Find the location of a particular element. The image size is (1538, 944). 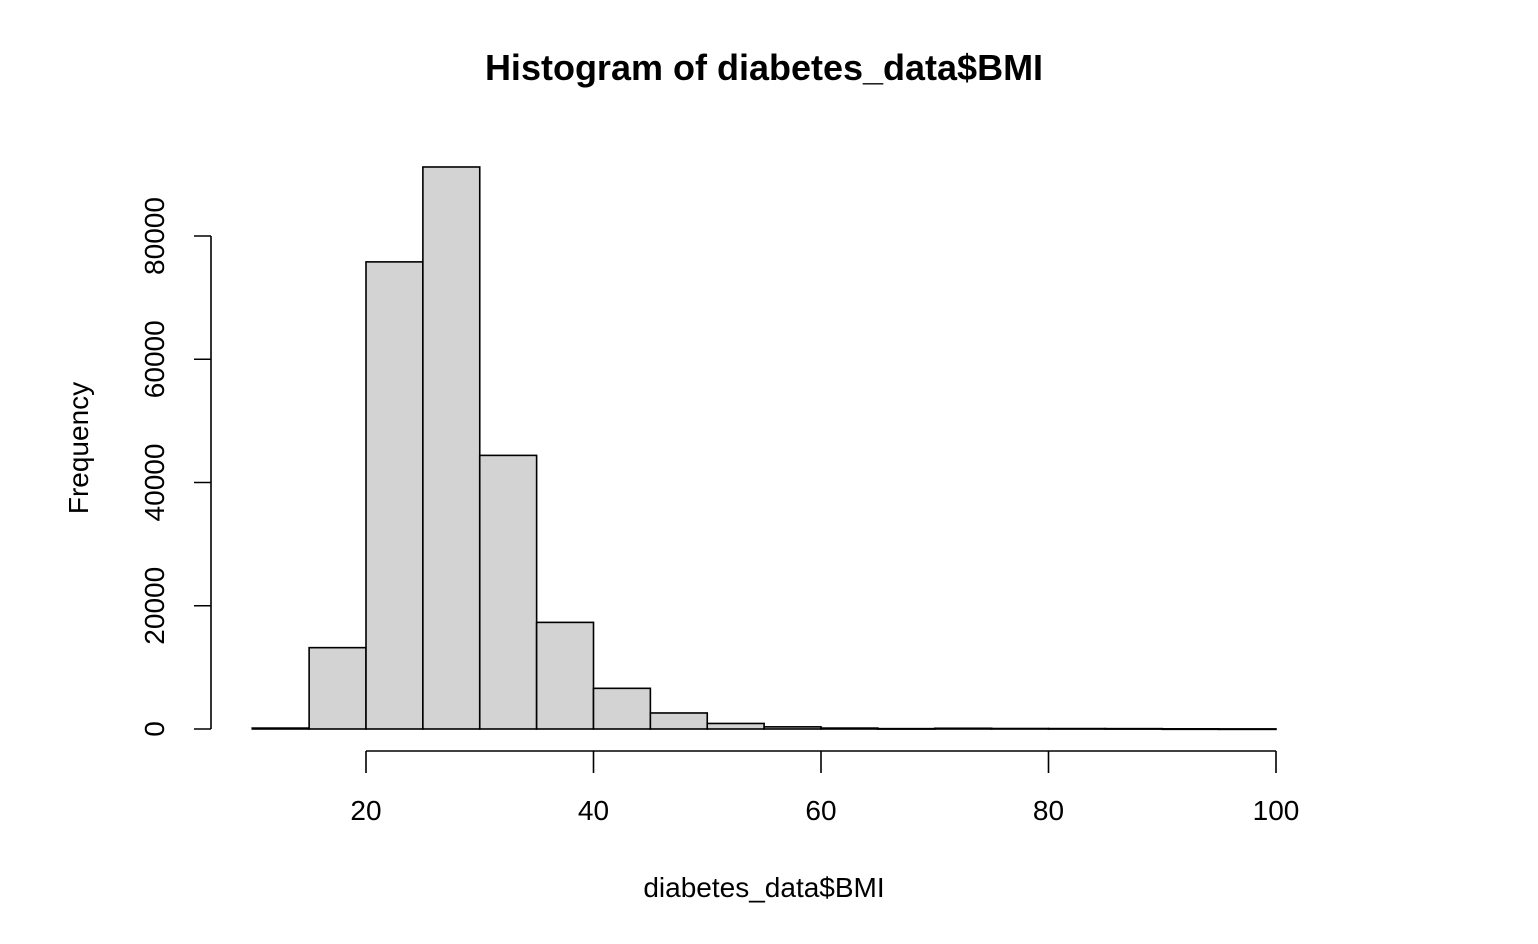

x-tick-label: 80 is located at coordinates (1048, 810).